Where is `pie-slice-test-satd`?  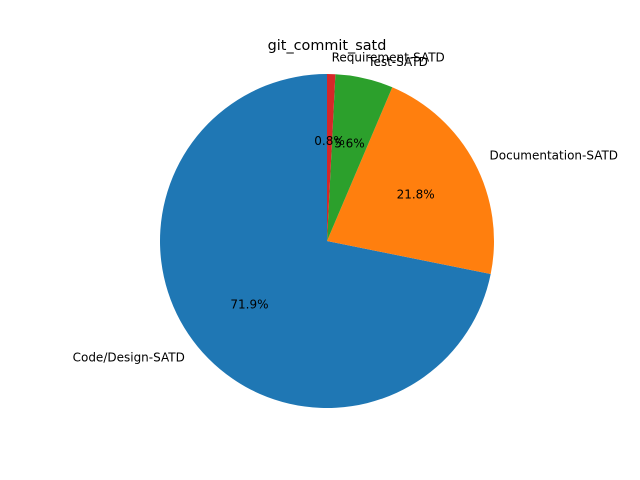
pie-slice-test-satd is located at coordinates (360, 157).